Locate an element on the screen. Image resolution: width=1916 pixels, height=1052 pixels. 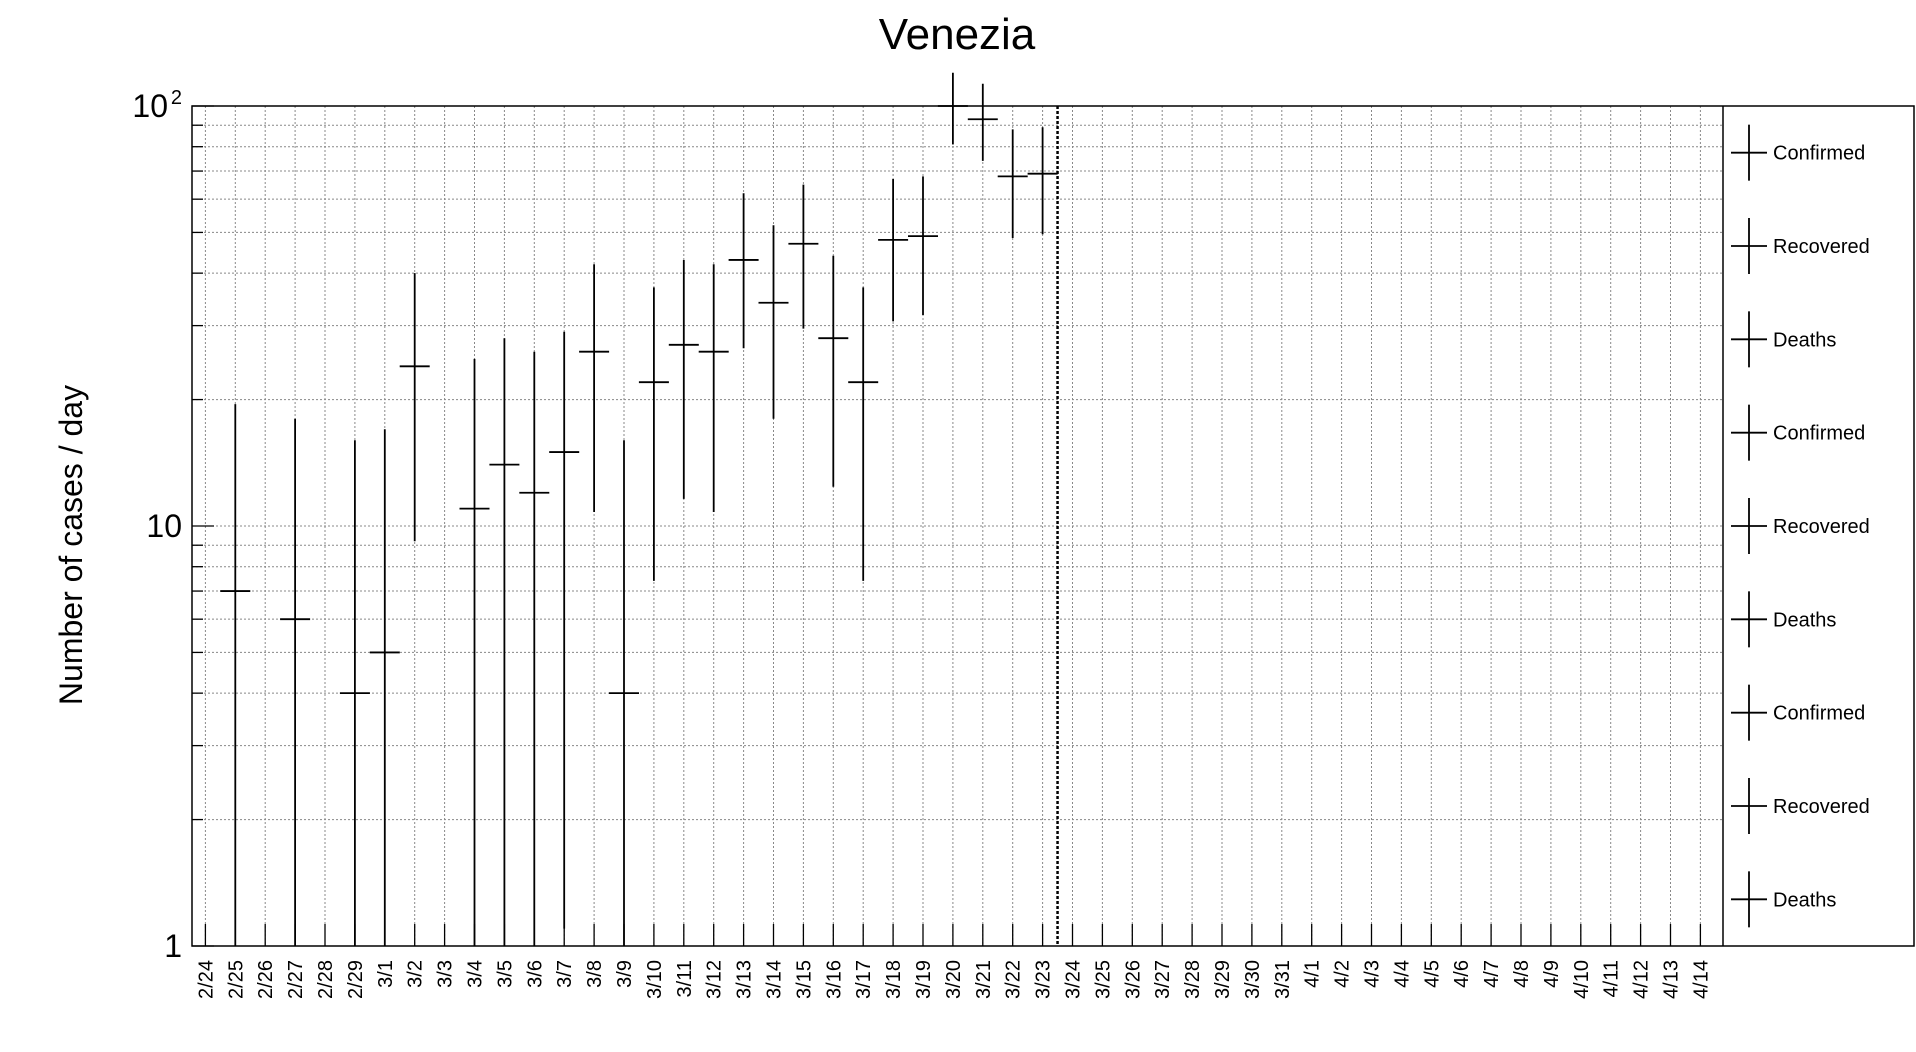
x-tick-label: 3/14 is located at coordinates (775, 979).